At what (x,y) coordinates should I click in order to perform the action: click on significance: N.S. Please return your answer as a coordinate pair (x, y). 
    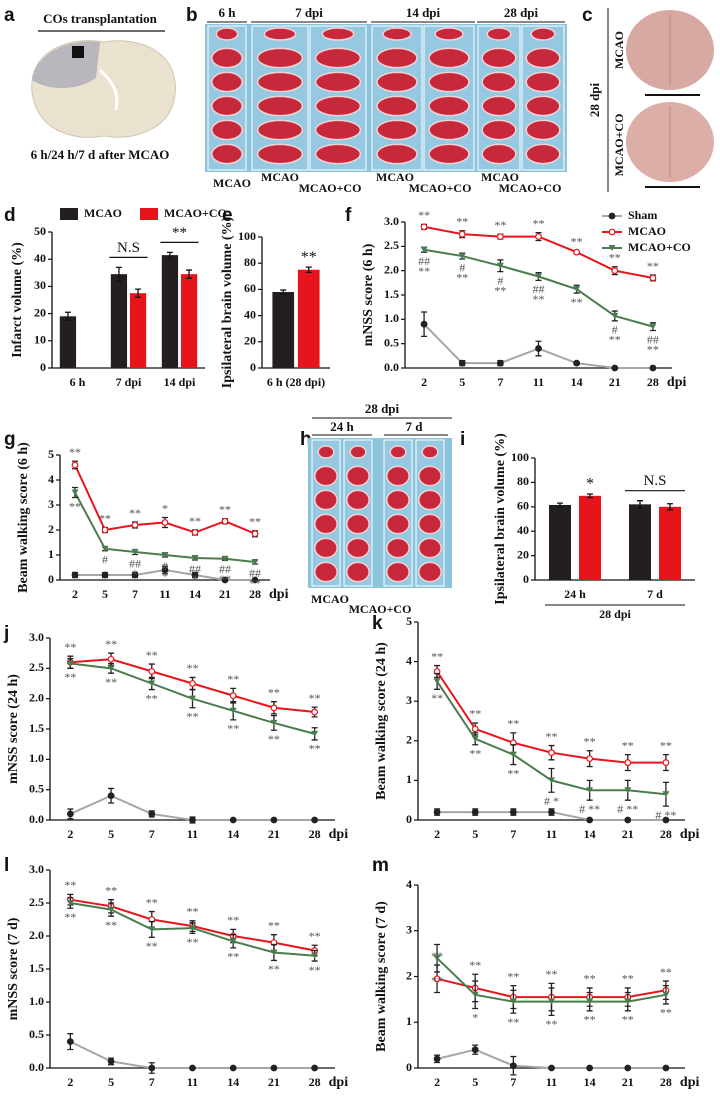
    Looking at the image, I should click on (128, 248).